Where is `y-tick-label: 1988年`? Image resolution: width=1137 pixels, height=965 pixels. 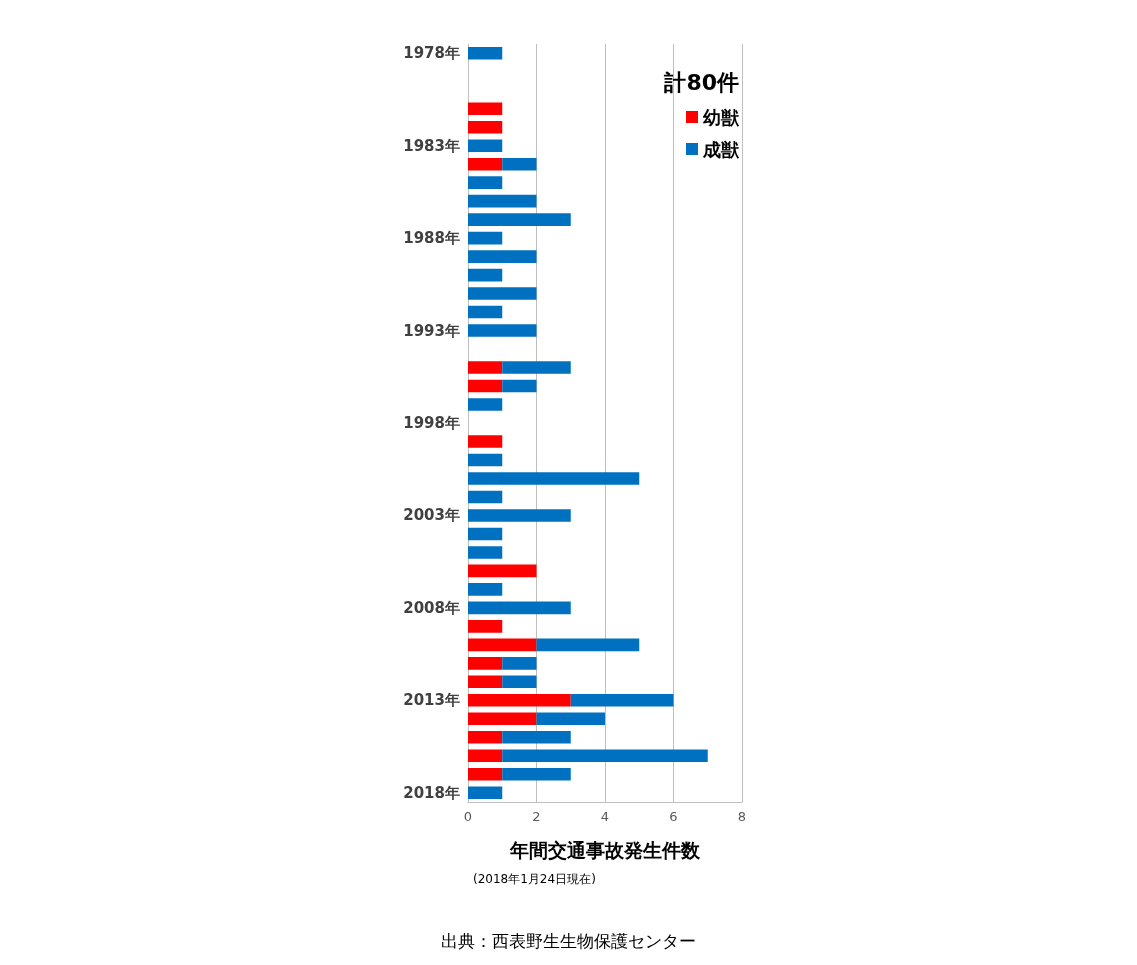 y-tick-label: 1988年 is located at coordinates (431, 238).